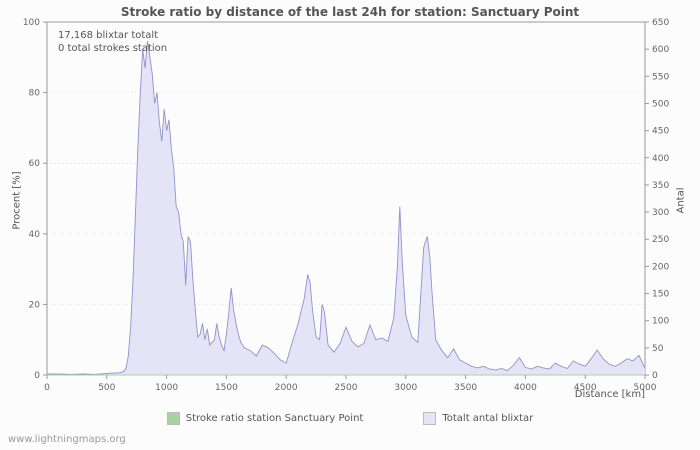 Image resolution: width=700 pixels, height=450 pixels. I want to click on svg-text: 2000, so click(286, 388).